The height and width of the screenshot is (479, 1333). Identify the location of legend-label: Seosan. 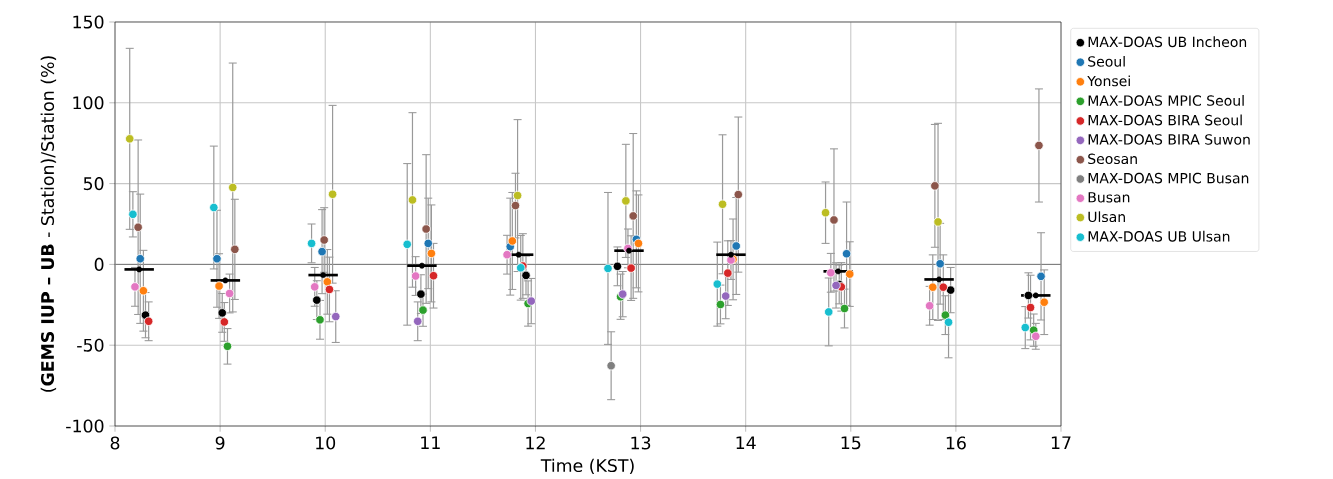
(1112, 159).